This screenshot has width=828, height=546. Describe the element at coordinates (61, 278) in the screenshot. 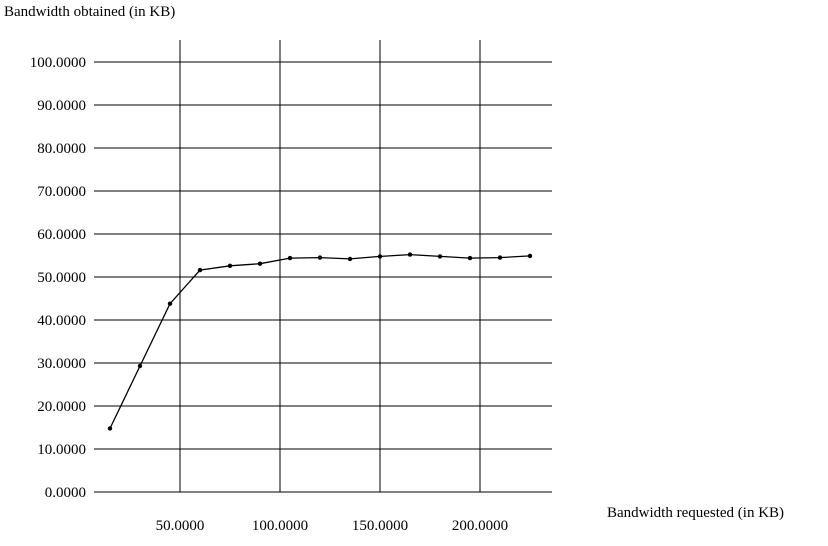

I see `y-tick-label: 50.0000` at that location.